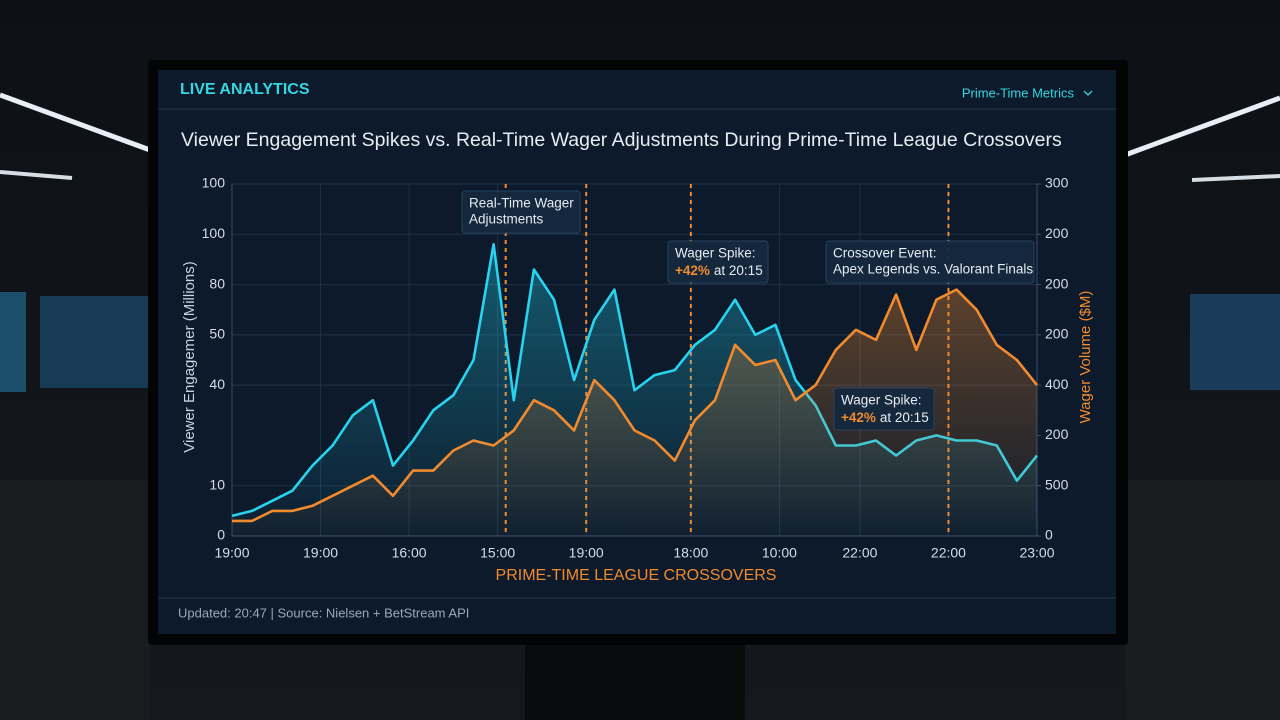 This screenshot has height=720, width=1280. I want to click on annotation-text: Adjustments, so click(506, 219).